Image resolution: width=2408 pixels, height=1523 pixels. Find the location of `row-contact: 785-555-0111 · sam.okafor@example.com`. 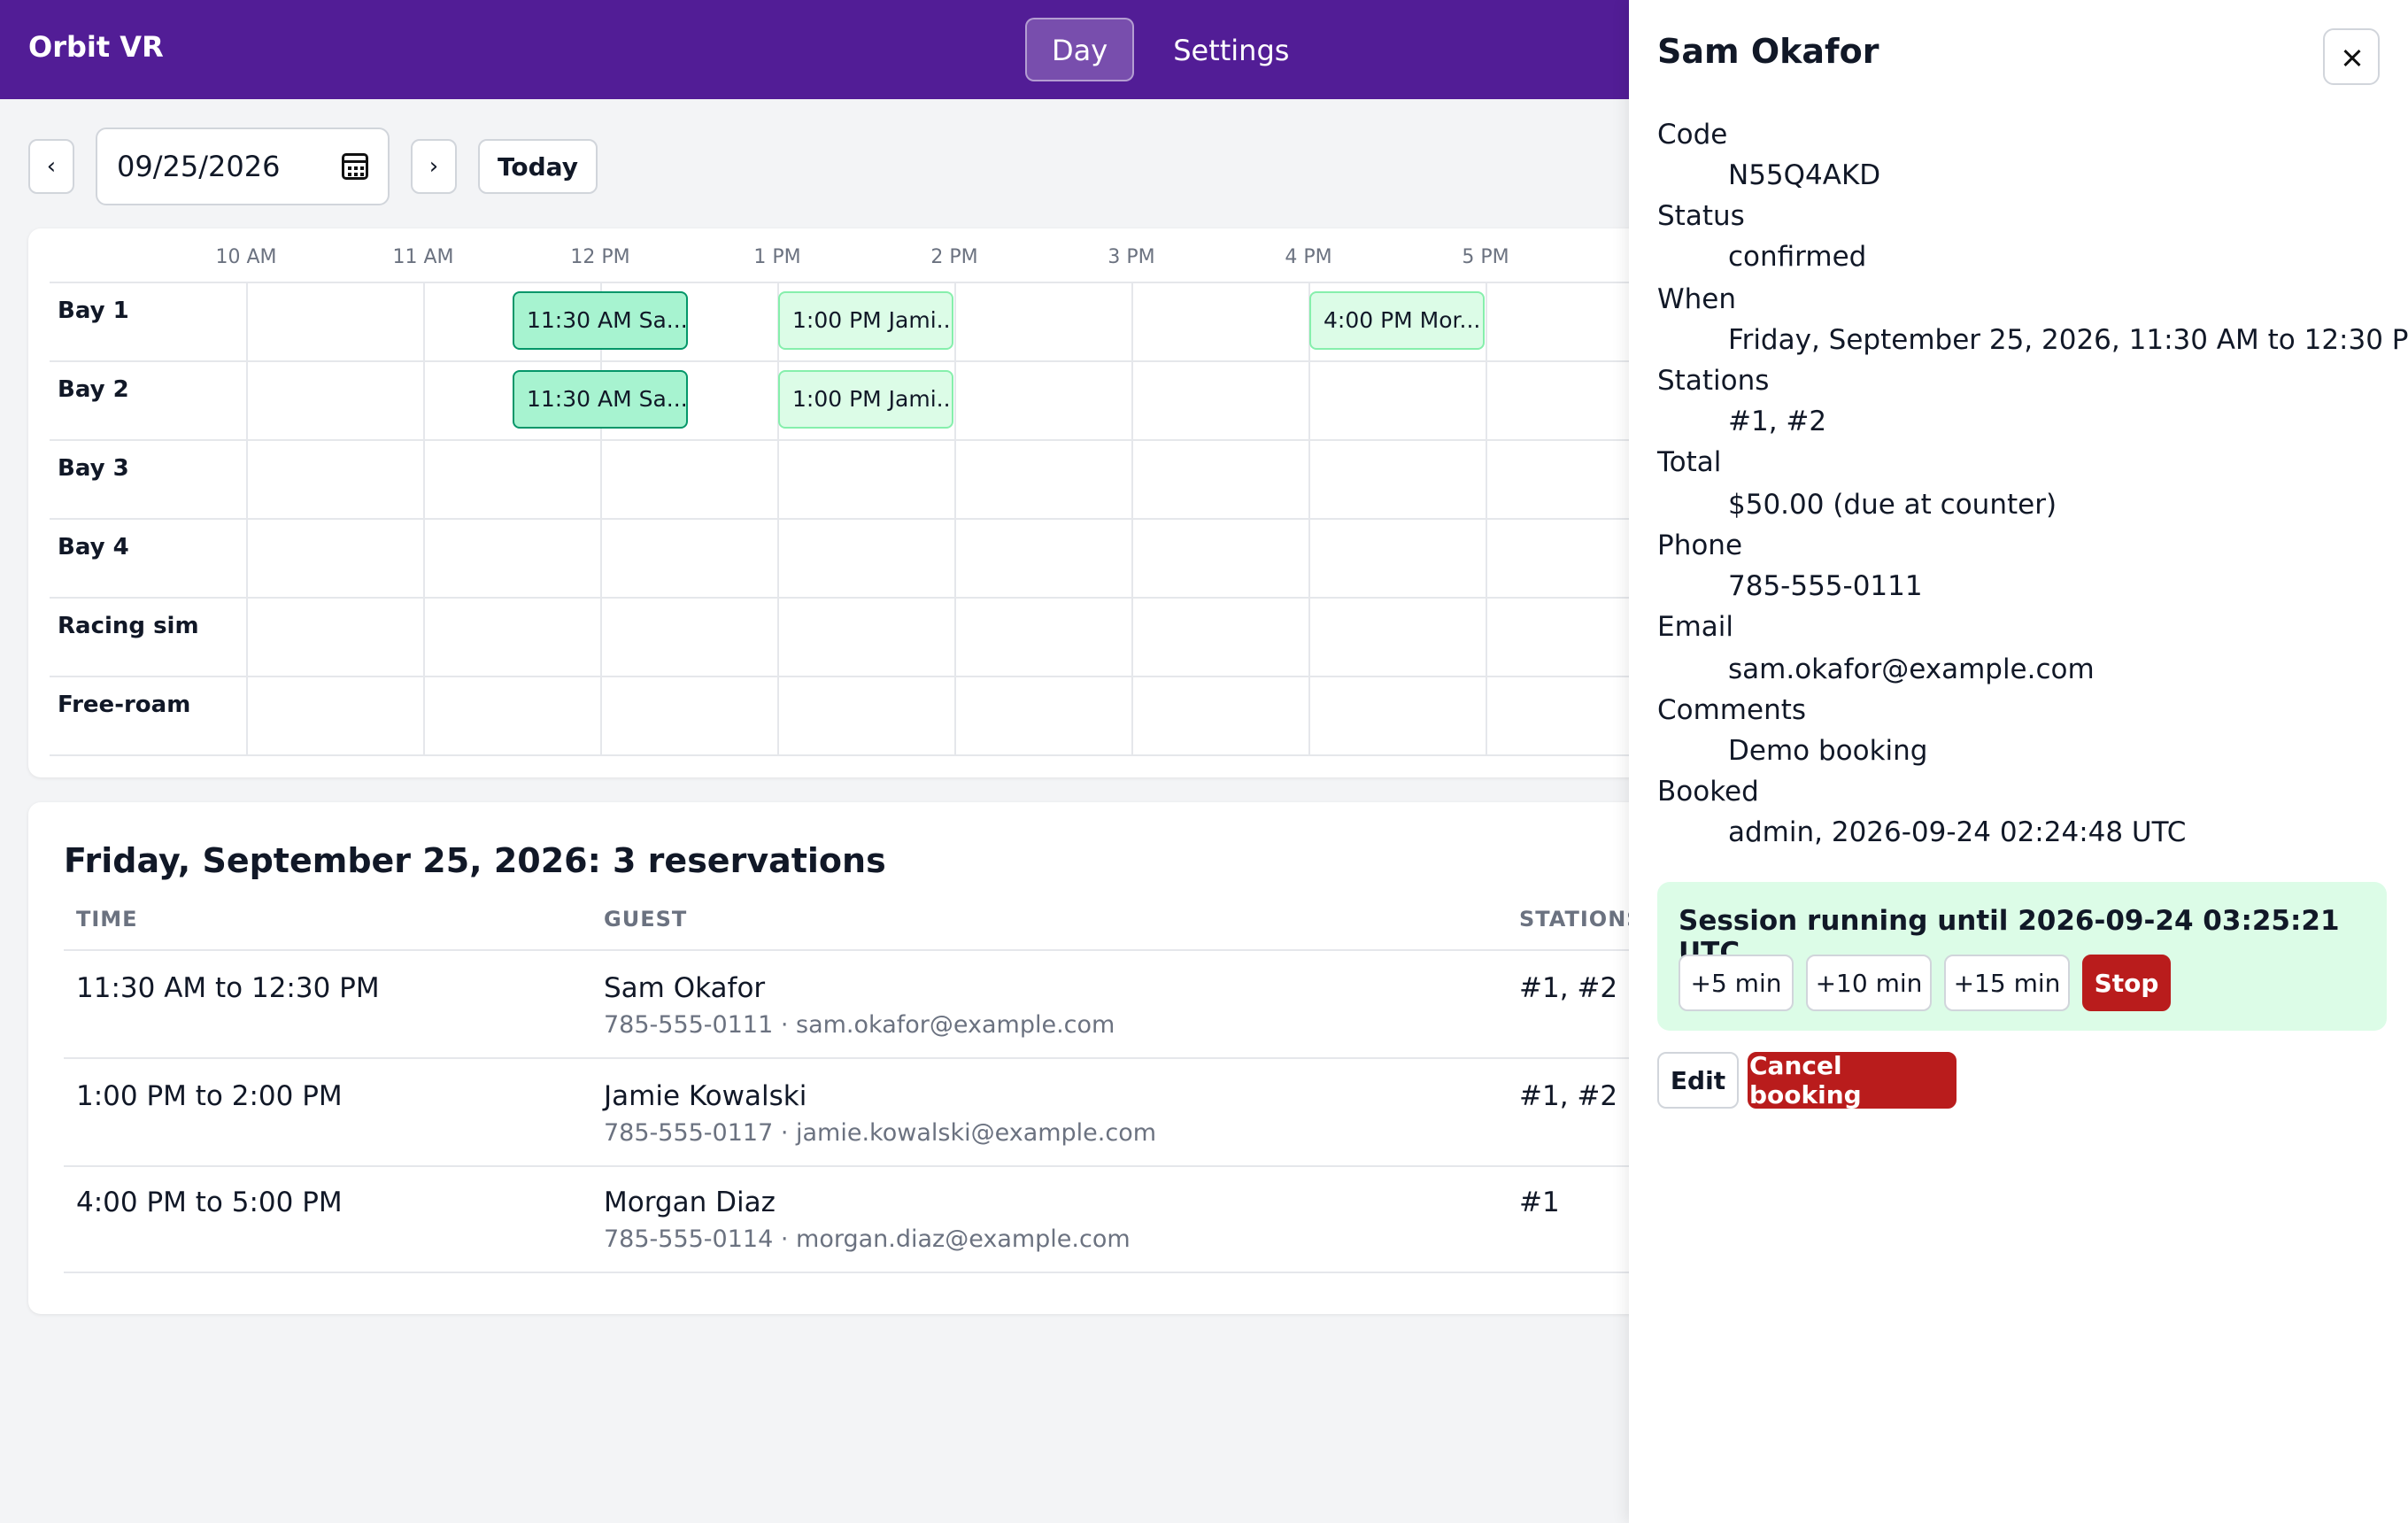

row-contact: 785-555-0111 · sam.okafor@example.com is located at coordinates (859, 1025).